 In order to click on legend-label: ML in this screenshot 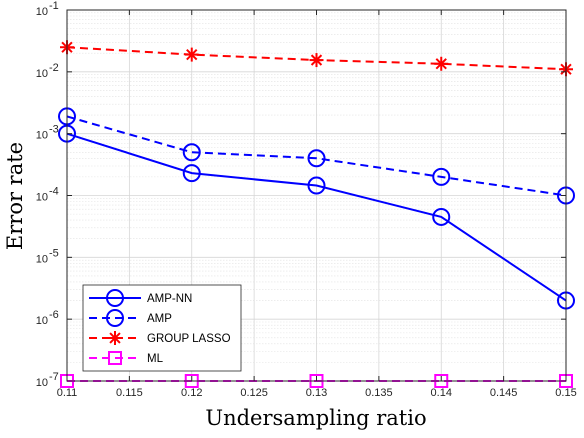, I will do `click(155, 359)`.